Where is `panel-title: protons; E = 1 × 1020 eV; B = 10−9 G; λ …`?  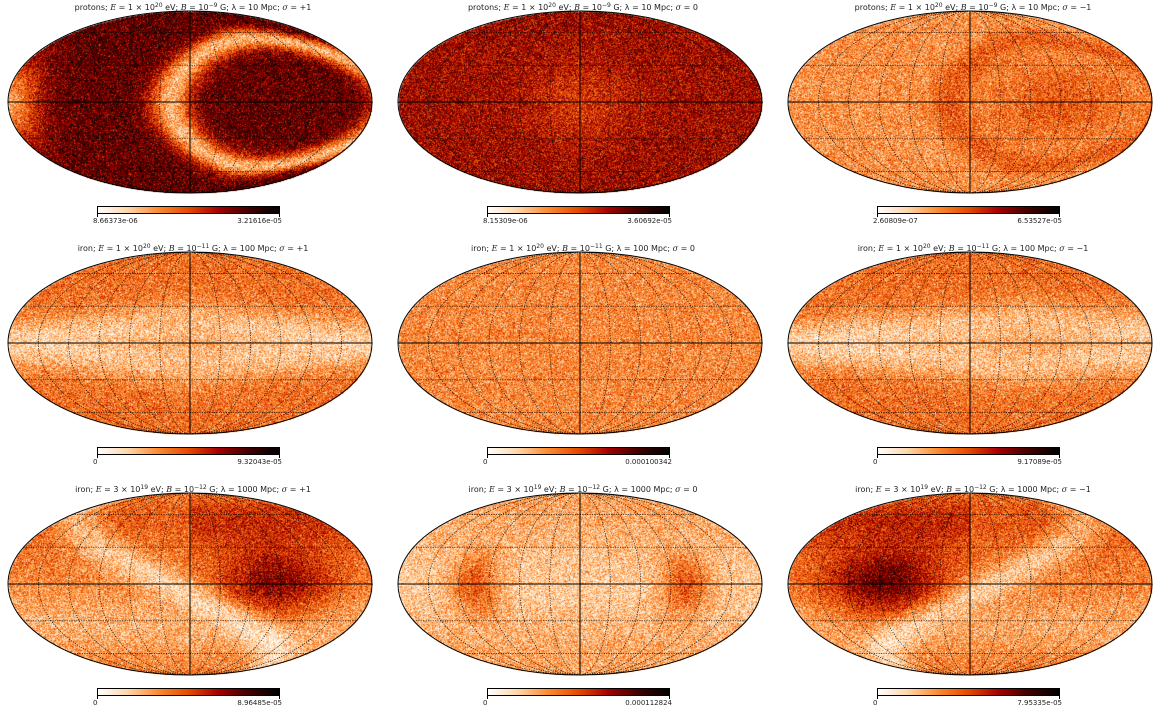
panel-title: protons; E = 1 × 1020 eV; B = 10−9 G; λ … is located at coordinates (969, 6).